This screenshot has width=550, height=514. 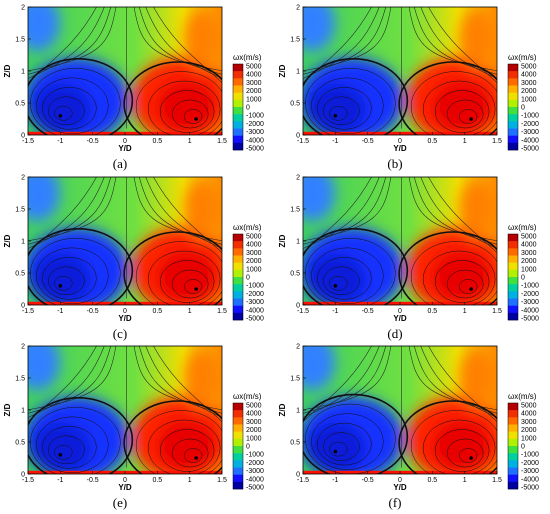 I want to click on colorbar-tick-label: 3000, so click(x=254, y=253).